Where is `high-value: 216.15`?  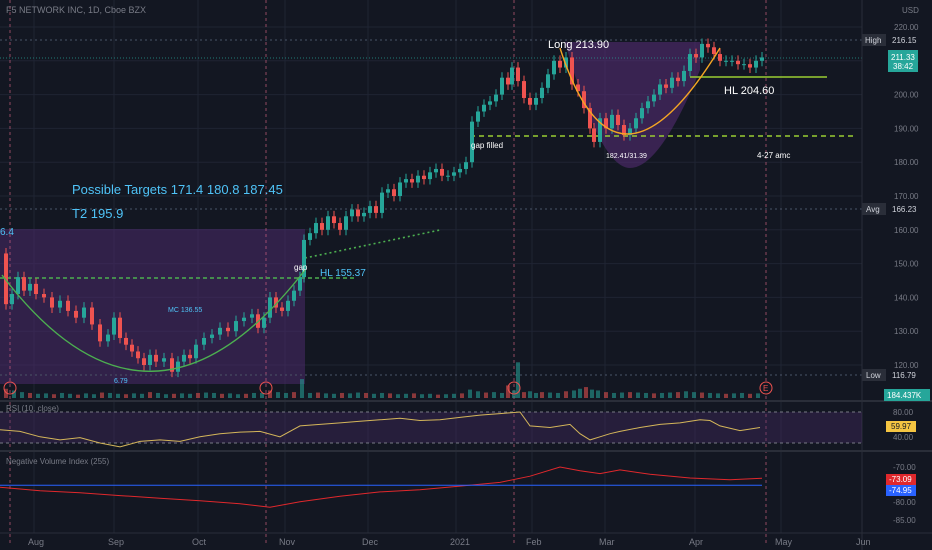
high-value: 216.15 is located at coordinates (904, 40).